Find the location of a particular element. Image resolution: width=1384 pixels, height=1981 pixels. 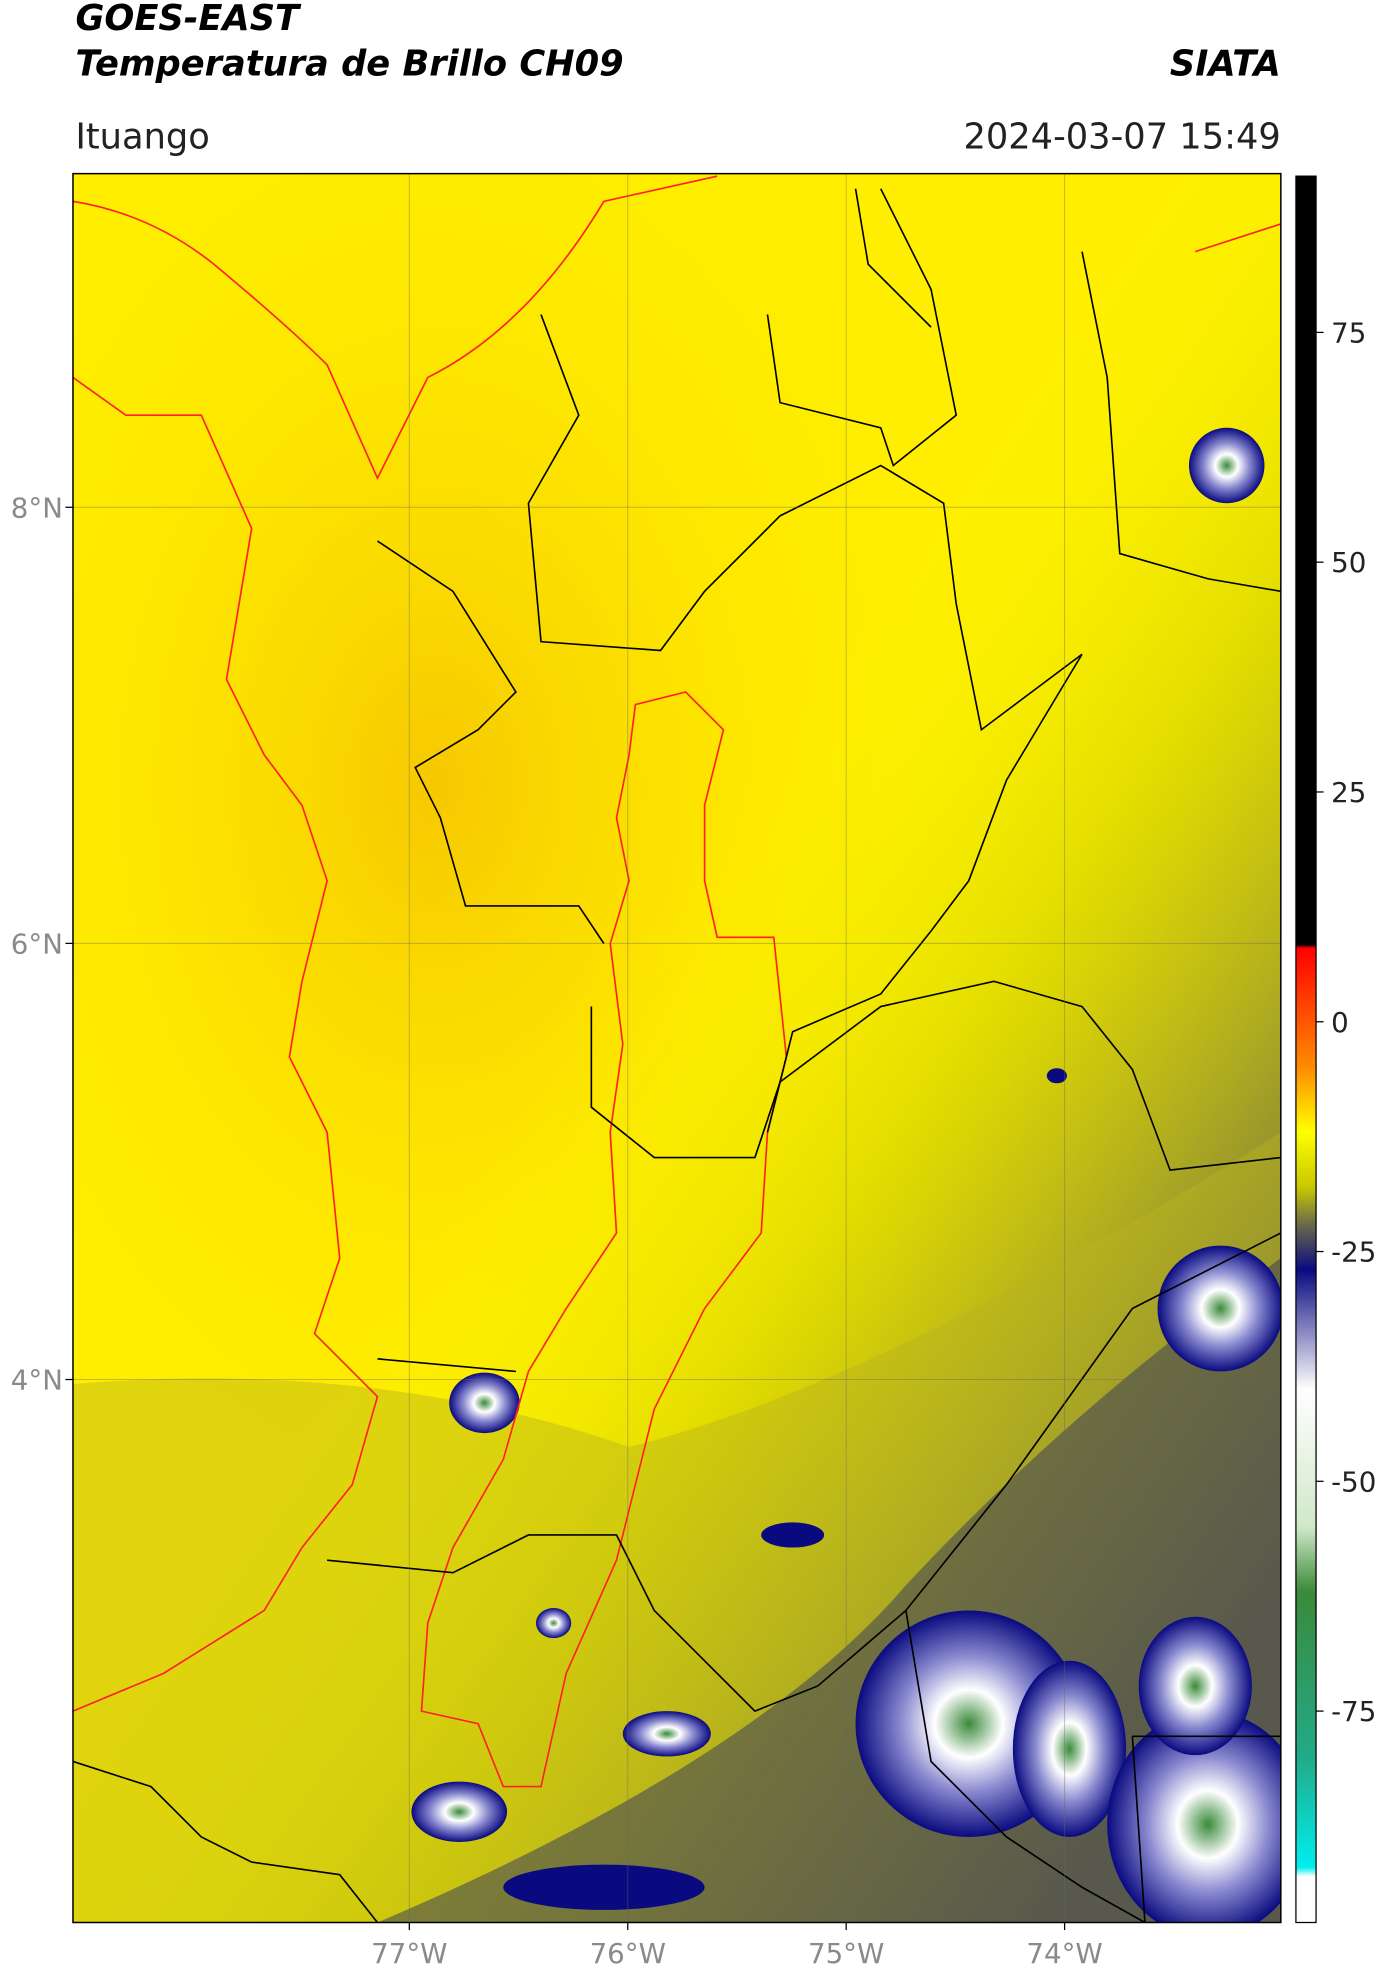

colorbar is located at coordinates (1306, 1049).